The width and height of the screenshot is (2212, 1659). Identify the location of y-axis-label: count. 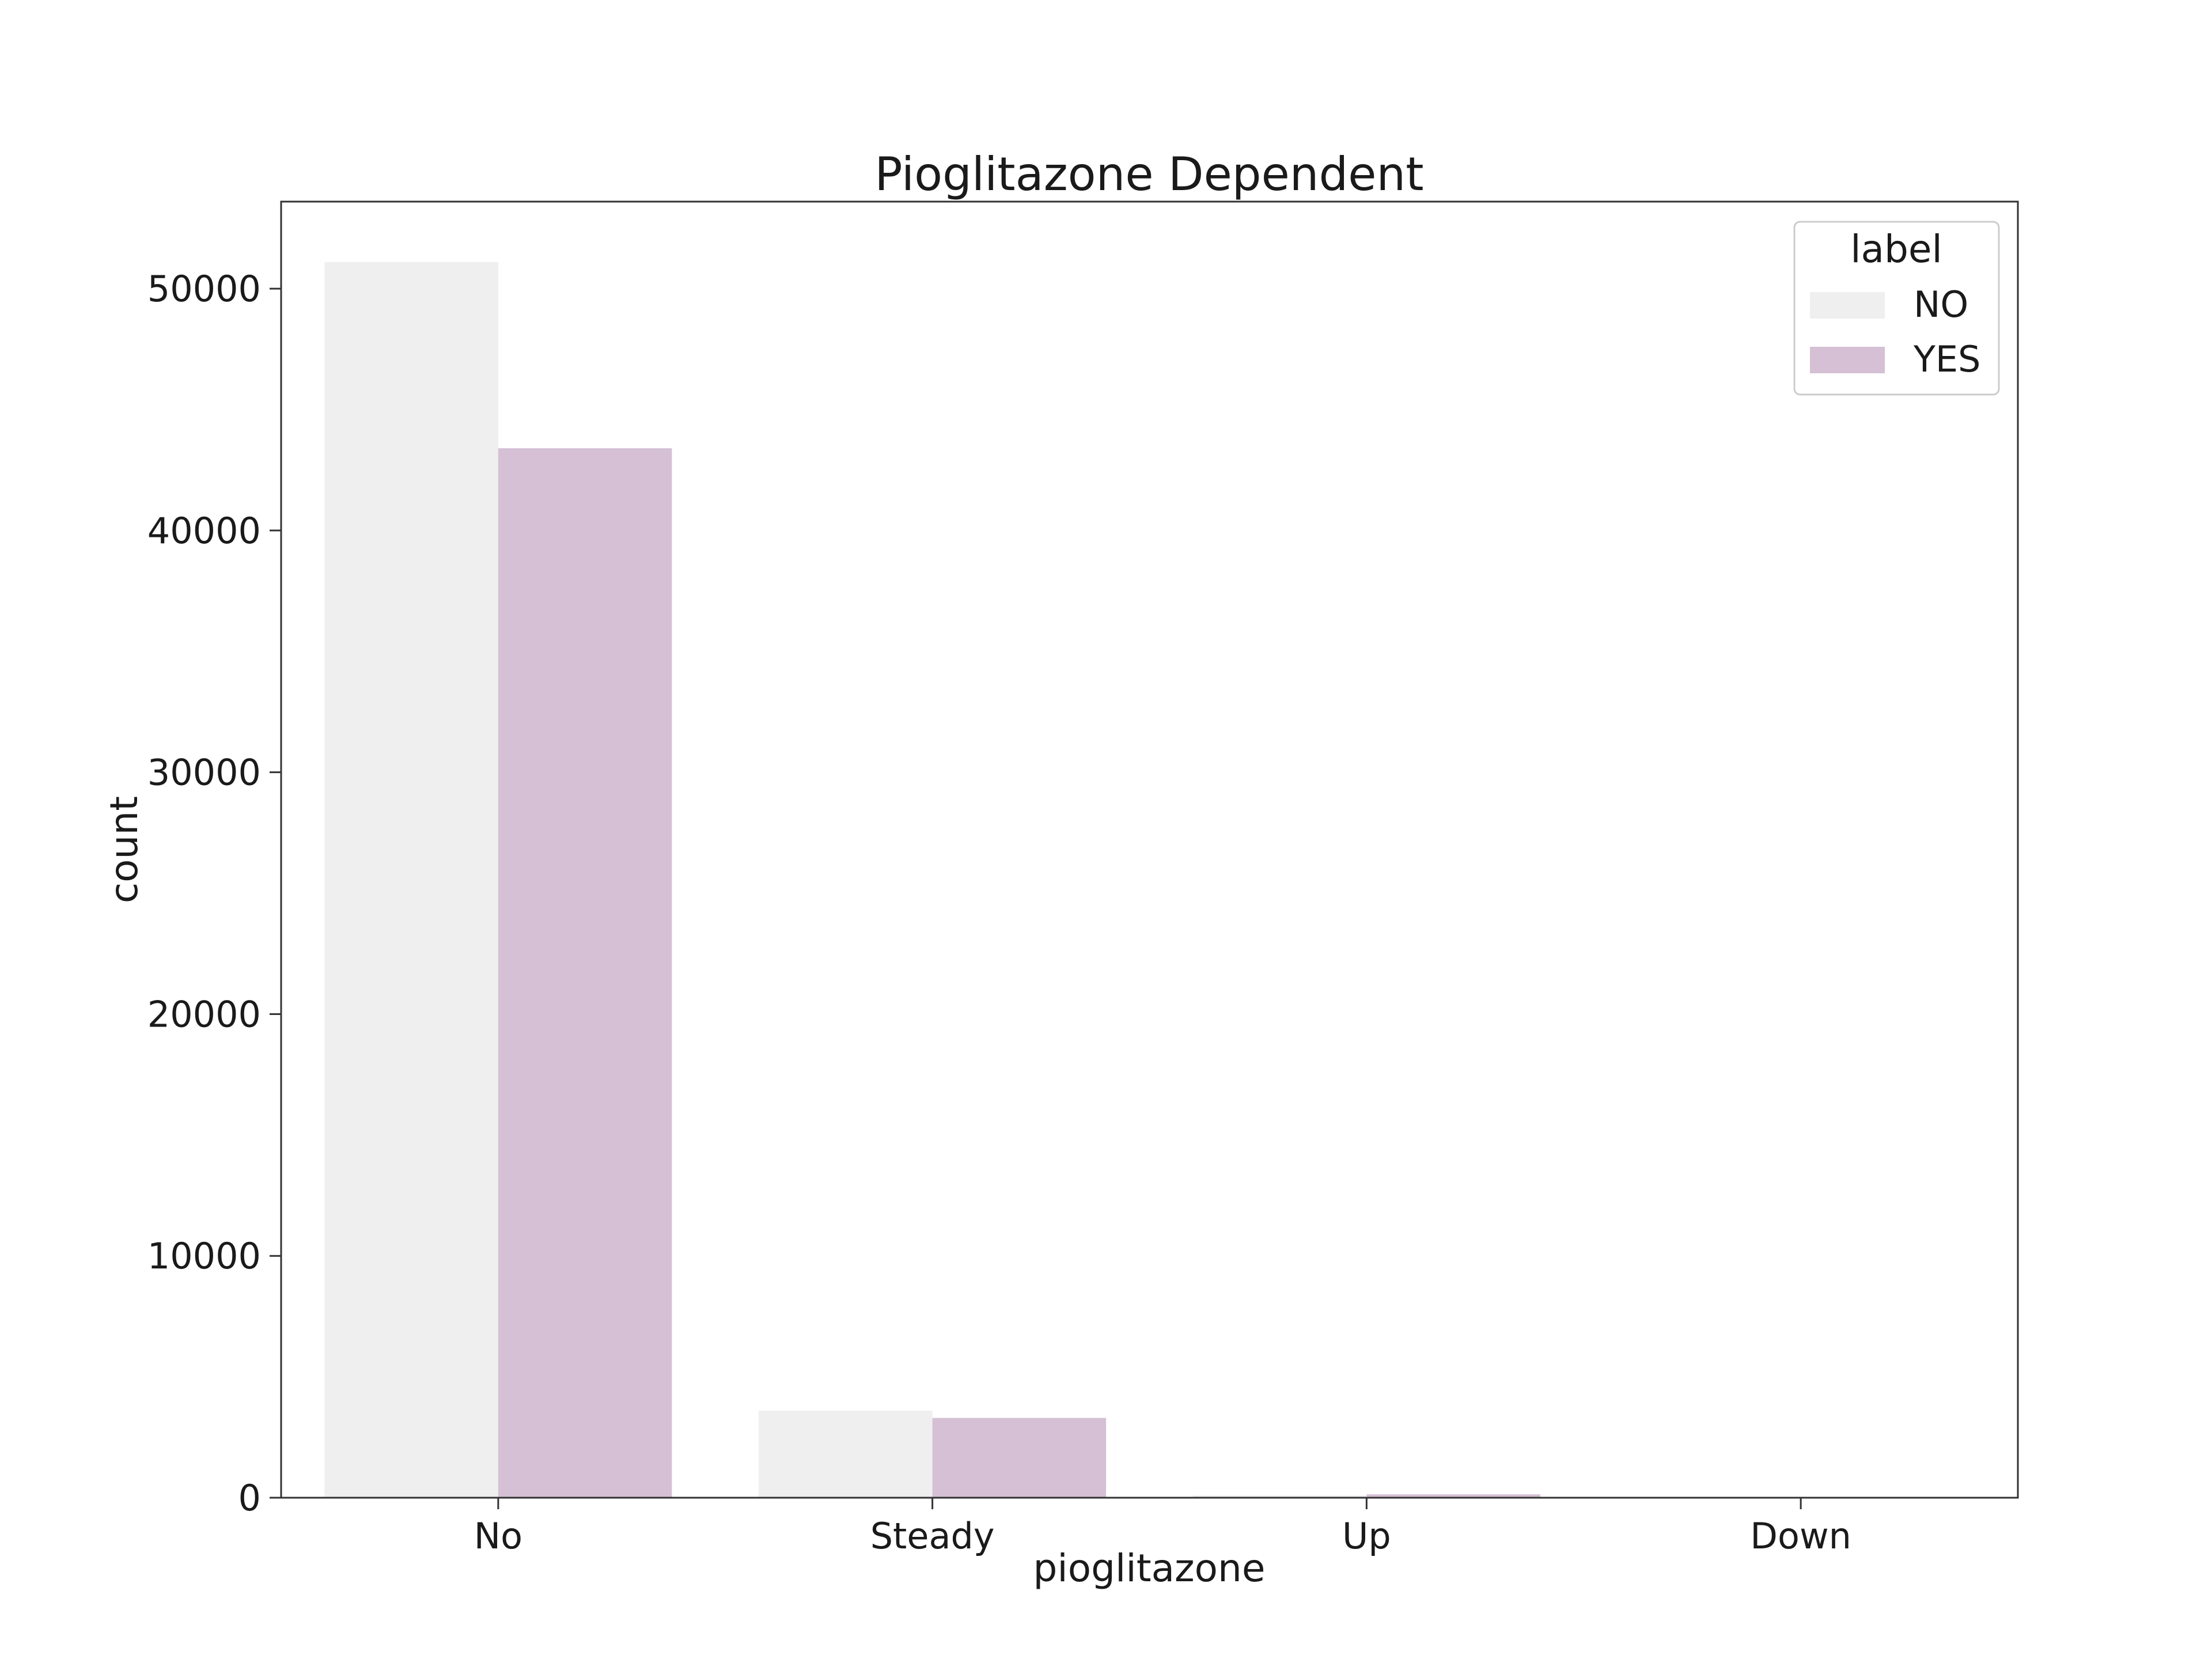
(124, 849).